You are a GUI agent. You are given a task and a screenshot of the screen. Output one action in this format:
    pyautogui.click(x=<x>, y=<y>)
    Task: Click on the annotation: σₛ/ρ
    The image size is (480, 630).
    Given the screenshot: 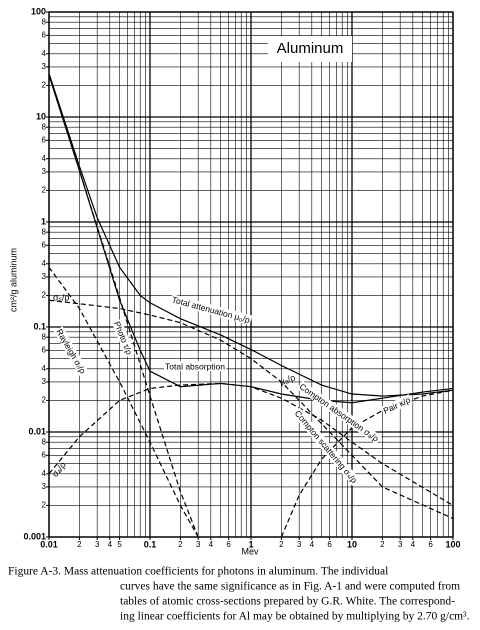 What is the action you would take?
    pyautogui.click(x=61, y=297)
    